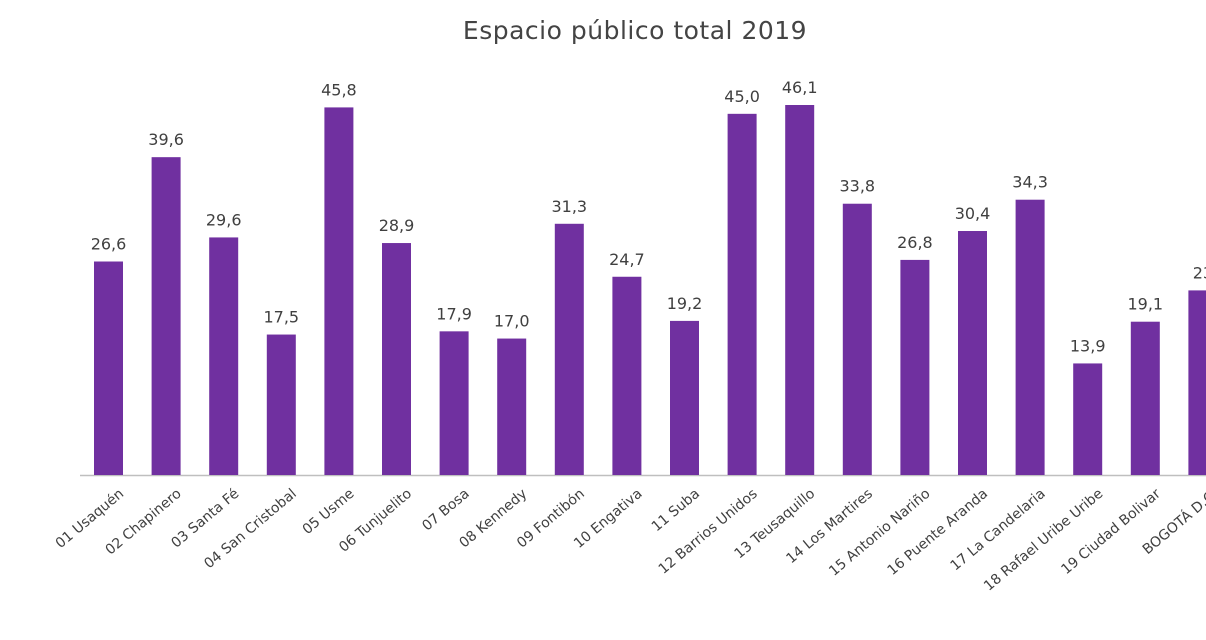 The width and height of the screenshot is (1206, 640). Describe the element at coordinates (1030, 182) in the screenshot. I see `data-label: 34,3` at that location.